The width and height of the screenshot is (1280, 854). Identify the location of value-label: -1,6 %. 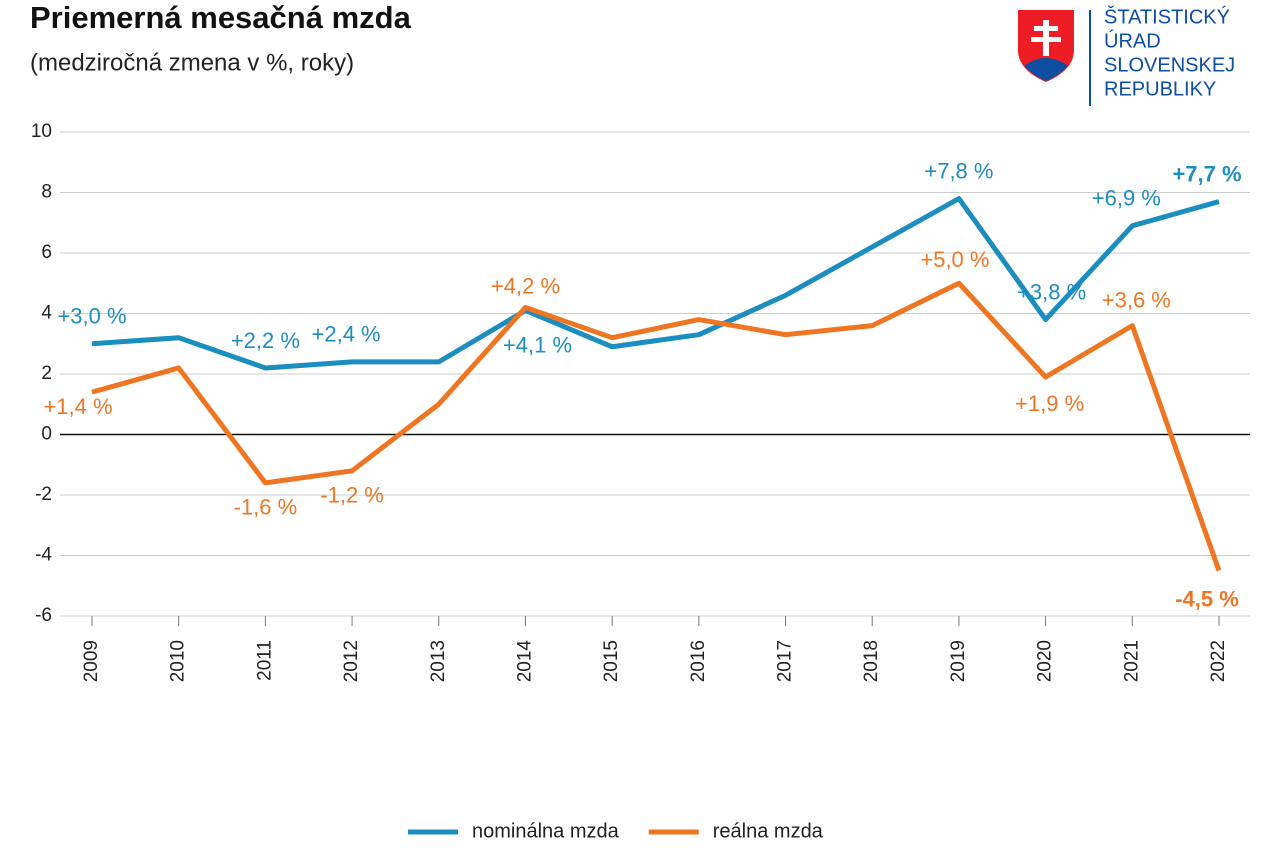
(266, 507).